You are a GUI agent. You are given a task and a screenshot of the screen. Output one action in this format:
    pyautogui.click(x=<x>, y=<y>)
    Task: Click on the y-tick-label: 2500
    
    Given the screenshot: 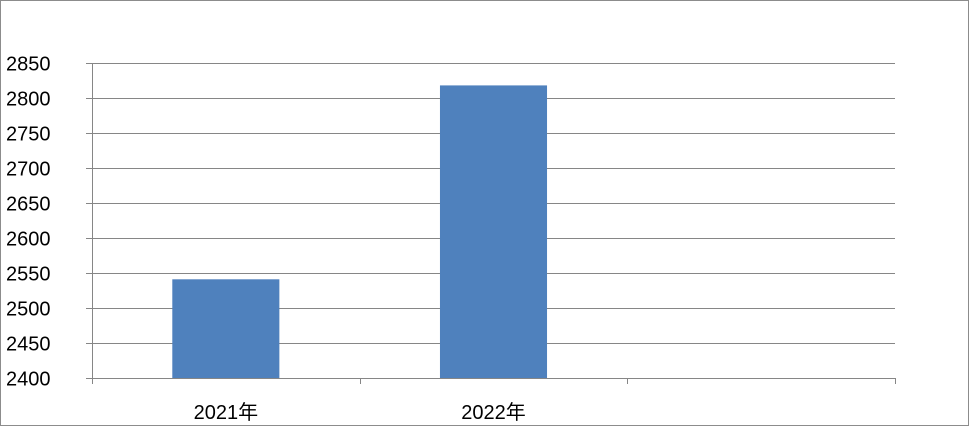 What is the action you would take?
    pyautogui.click(x=28, y=310)
    